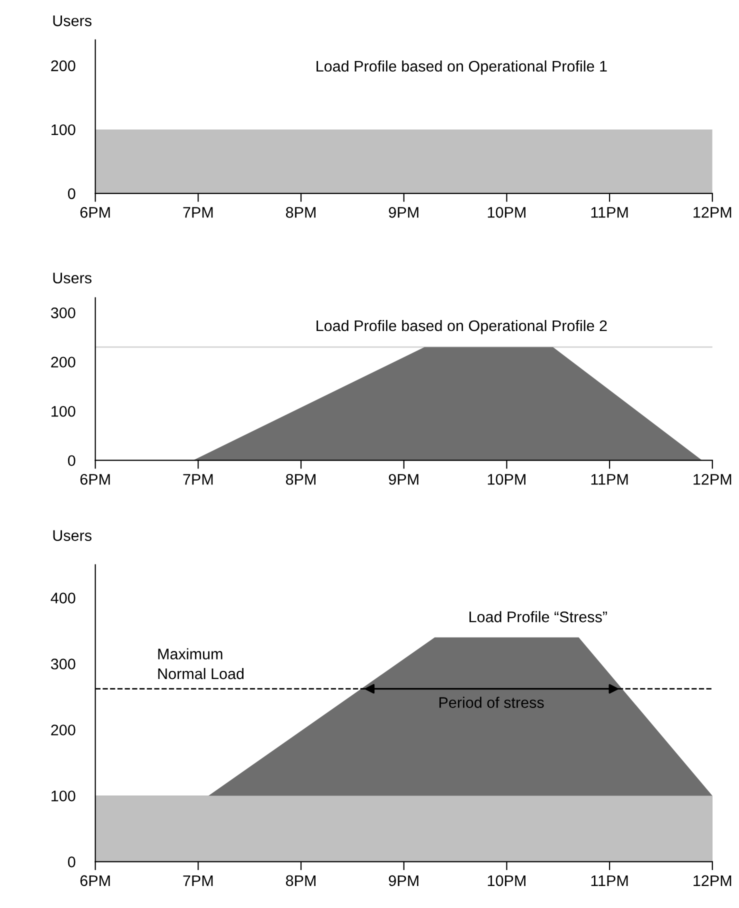 The width and height of the screenshot is (739, 908). Describe the element at coordinates (461, 327) in the screenshot. I see `text: Load Profile based on Operational Profile 2` at that location.